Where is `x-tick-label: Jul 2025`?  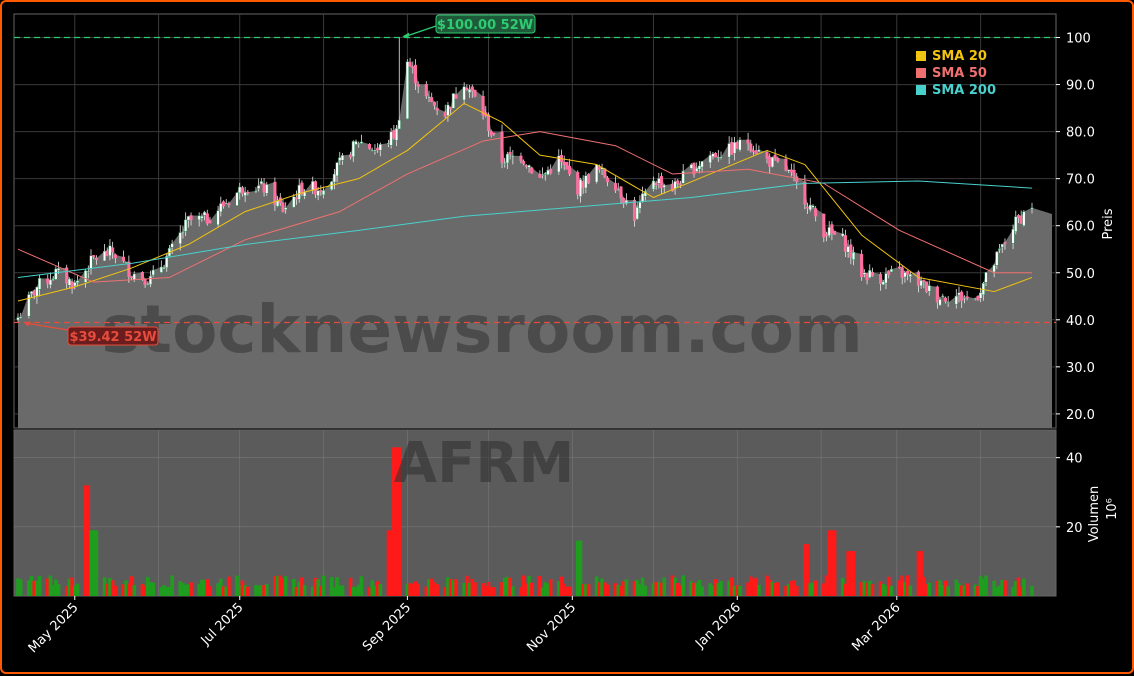
x-tick-label: Jul 2025 is located at coordinates (222, 624).